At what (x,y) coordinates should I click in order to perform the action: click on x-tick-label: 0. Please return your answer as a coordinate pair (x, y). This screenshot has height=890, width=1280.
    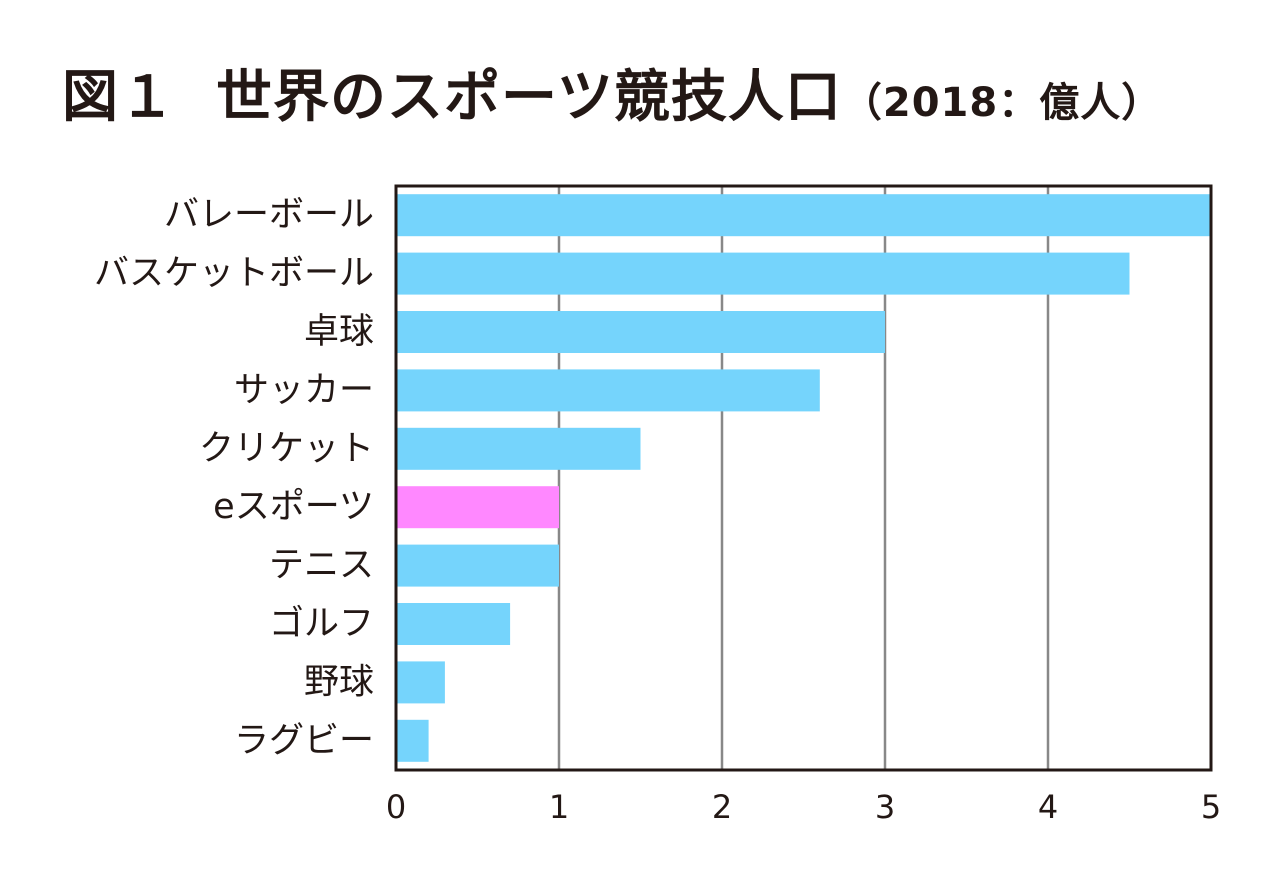
    Looking at the image, I should click on (396, 807).